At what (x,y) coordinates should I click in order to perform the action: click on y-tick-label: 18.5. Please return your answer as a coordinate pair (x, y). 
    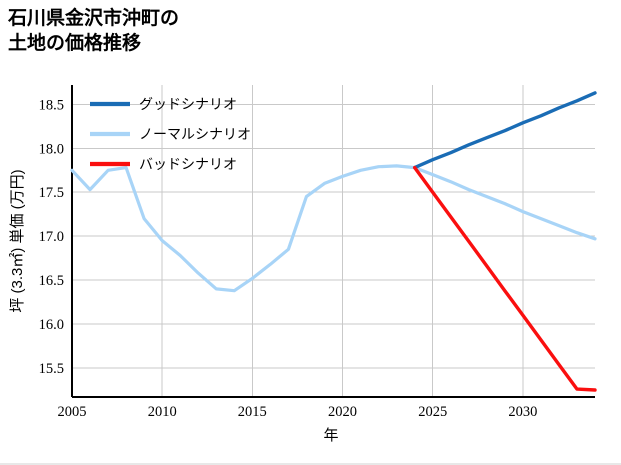
    Looking at the image, I should click on (51, 105).